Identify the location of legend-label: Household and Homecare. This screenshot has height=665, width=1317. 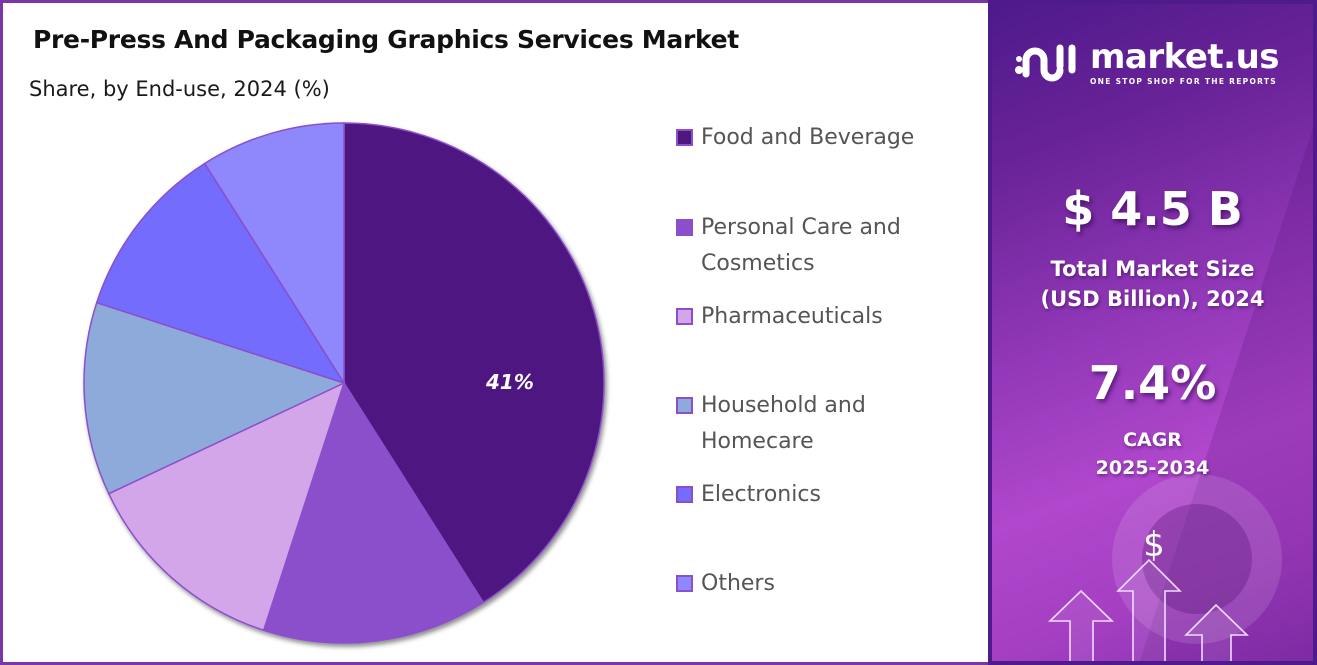
(783, 423).